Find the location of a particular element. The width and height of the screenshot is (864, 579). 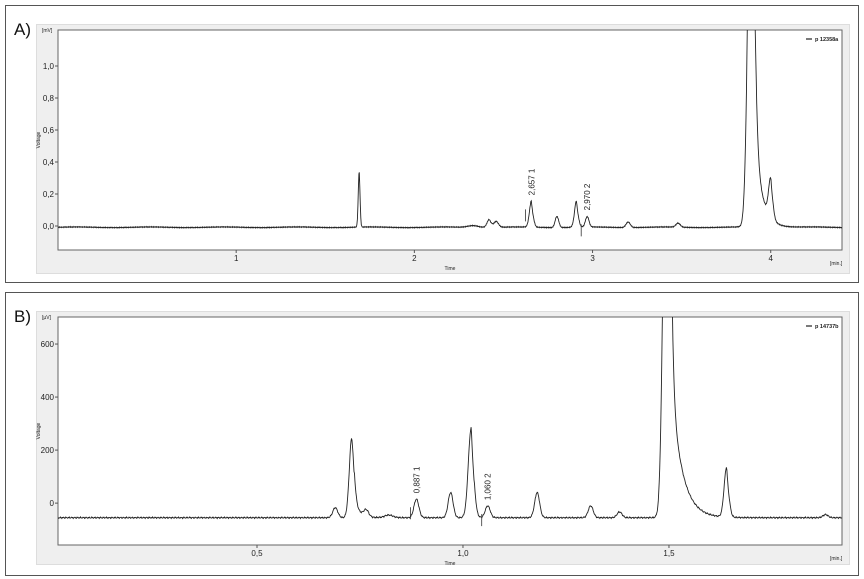

y-tick-label: 200 is located at coordinates (48, 450).